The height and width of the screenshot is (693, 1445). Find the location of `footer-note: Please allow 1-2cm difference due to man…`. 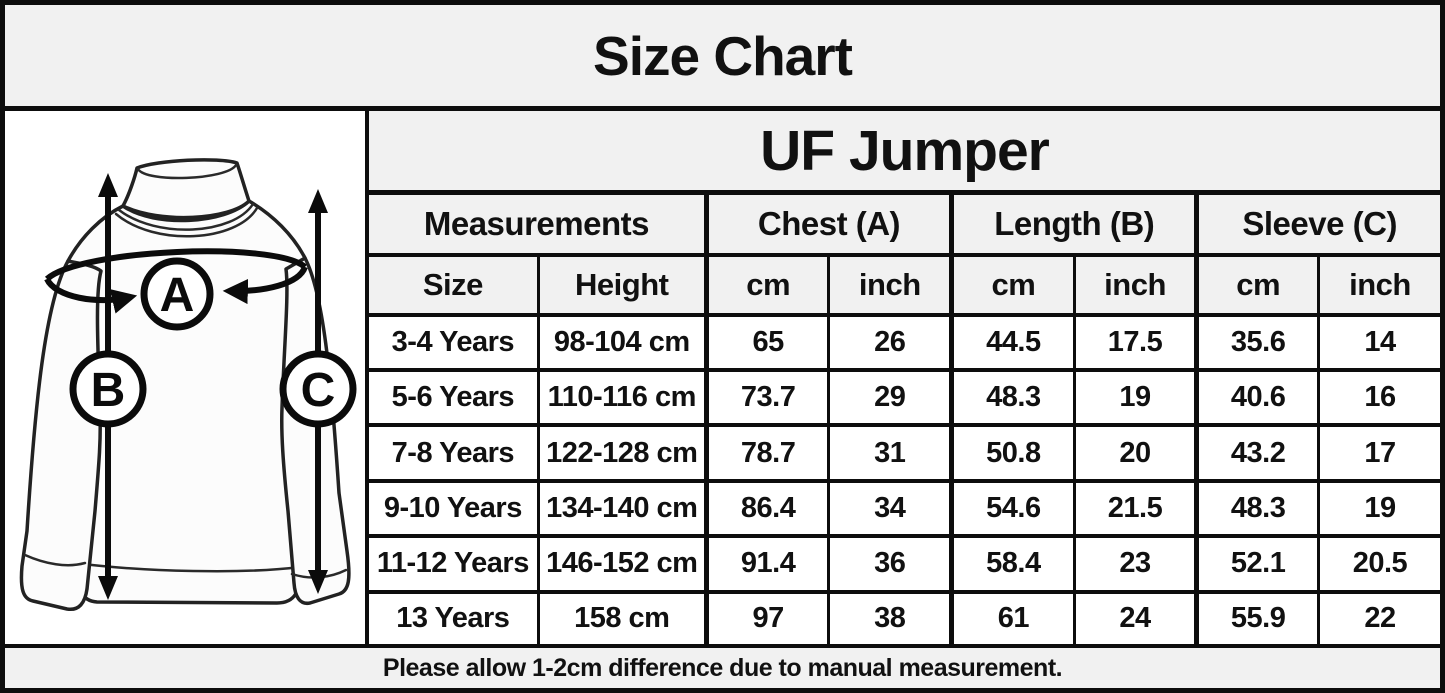

footer-note: Please allow 1-2cm difference due to man… is located at coordinates (722, 667).